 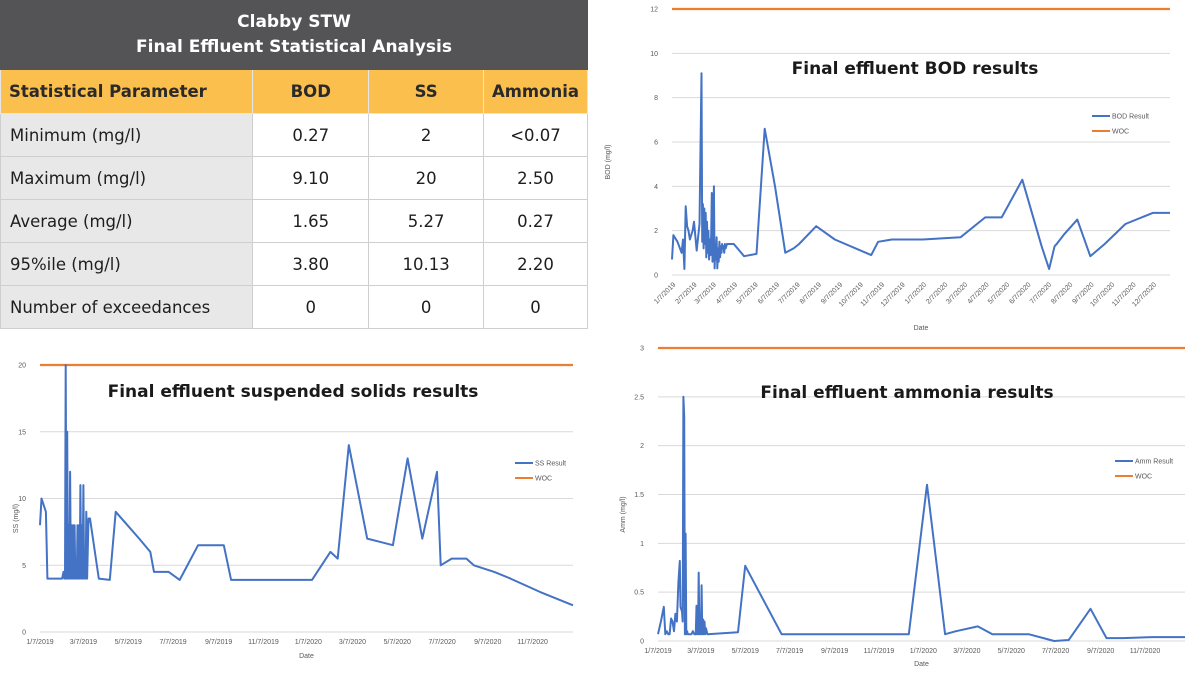 What do you see at coordinates (535, 221) in the screenshot?
I see `cell-ammonia: 0.27` at bounding box center [535, 221].